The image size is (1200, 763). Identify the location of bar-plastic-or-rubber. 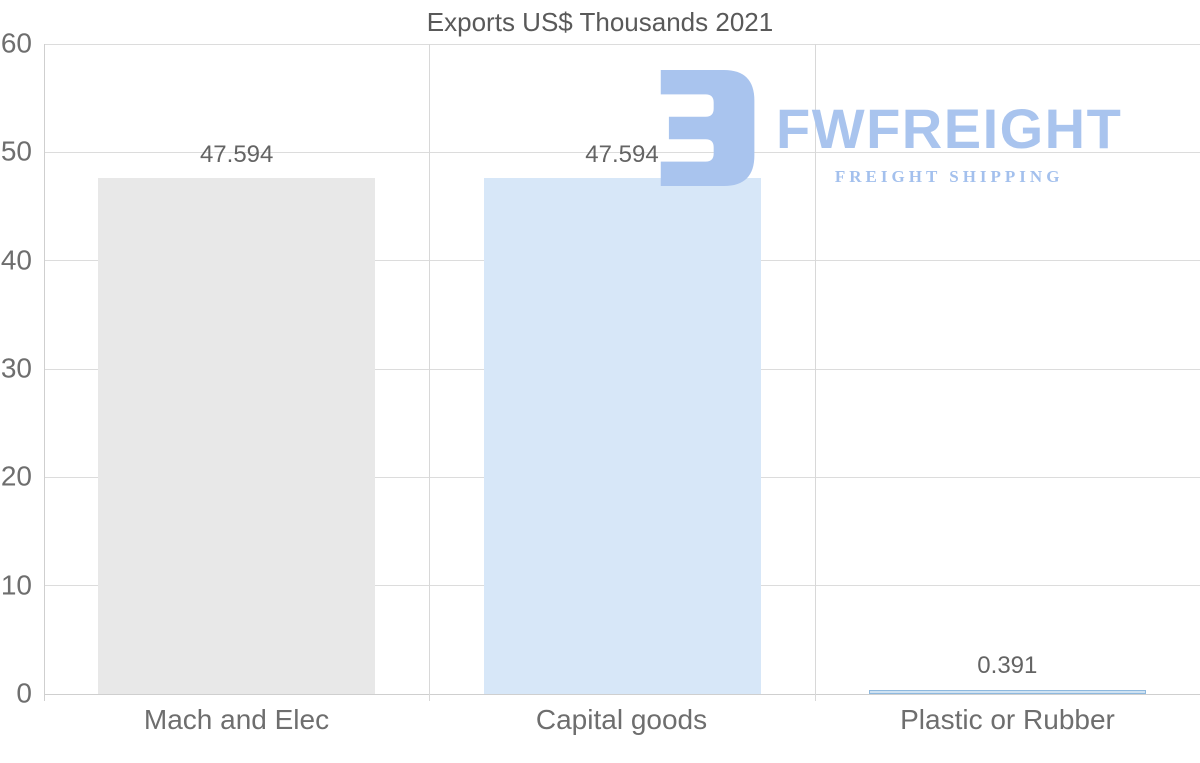
(1007, 691).